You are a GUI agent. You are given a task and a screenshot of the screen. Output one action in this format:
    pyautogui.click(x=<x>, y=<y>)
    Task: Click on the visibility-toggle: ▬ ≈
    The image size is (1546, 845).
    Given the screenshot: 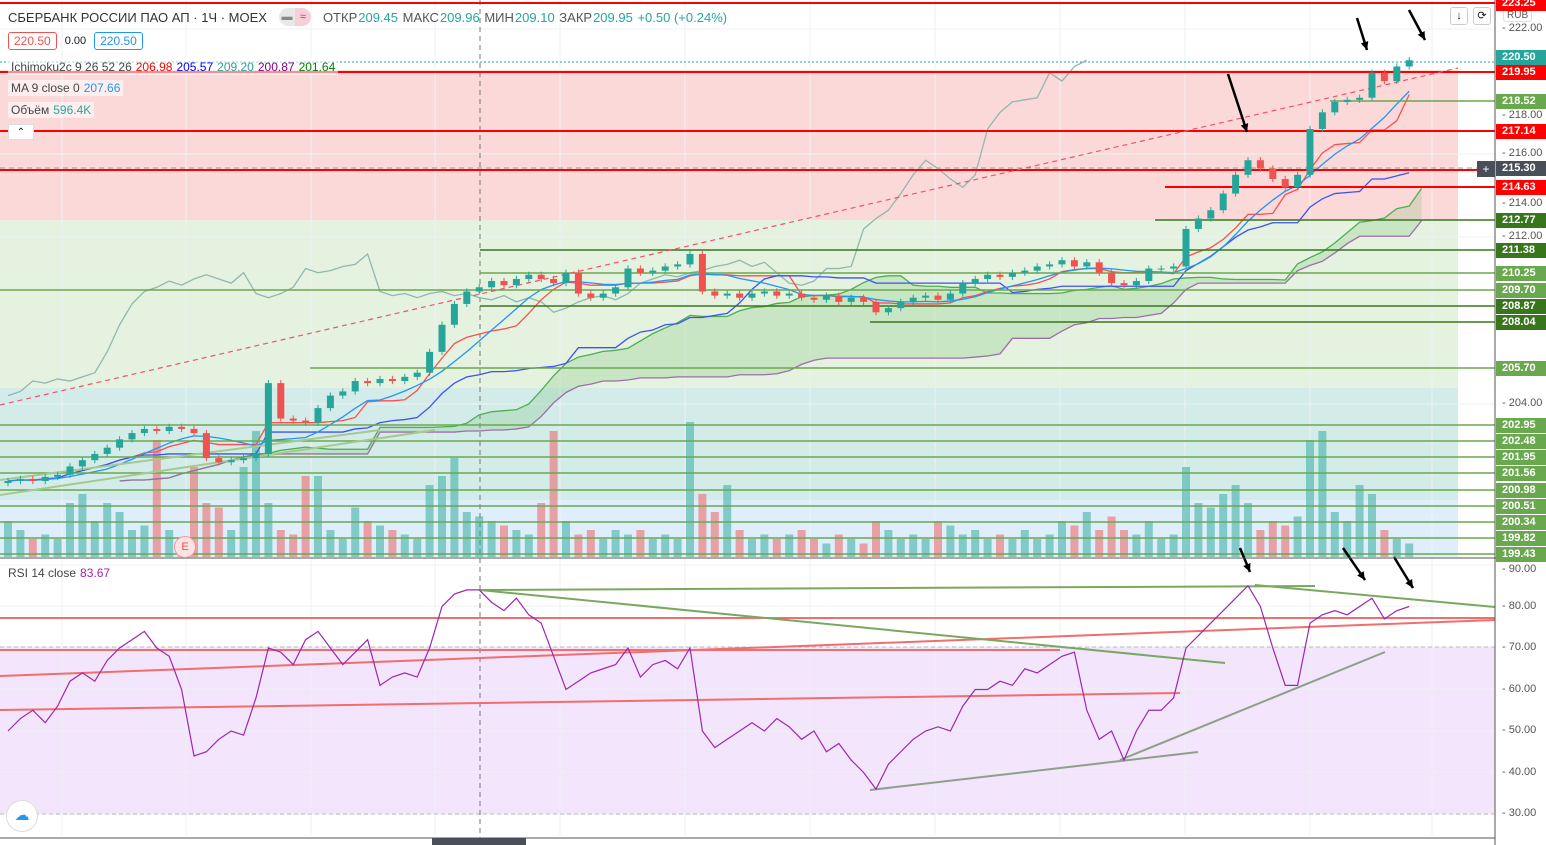 What is the action you would take?
    pyautogui.click(x=294, y=17)
    